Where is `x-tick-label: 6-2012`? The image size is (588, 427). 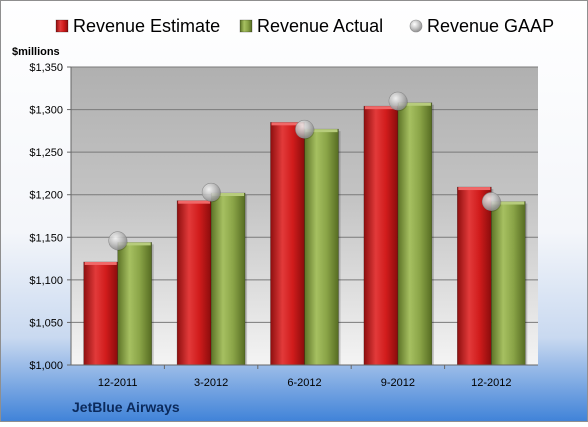 x-tick-label: 6-2012 is located at coordinates (304, 383).